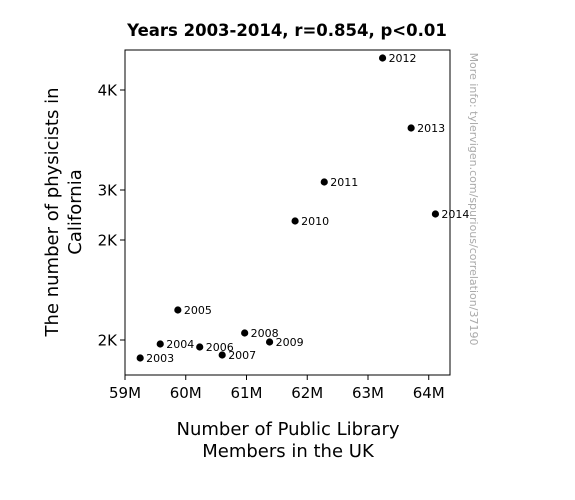  I want to click on y-tick-label: 3K, so click(108, 191).